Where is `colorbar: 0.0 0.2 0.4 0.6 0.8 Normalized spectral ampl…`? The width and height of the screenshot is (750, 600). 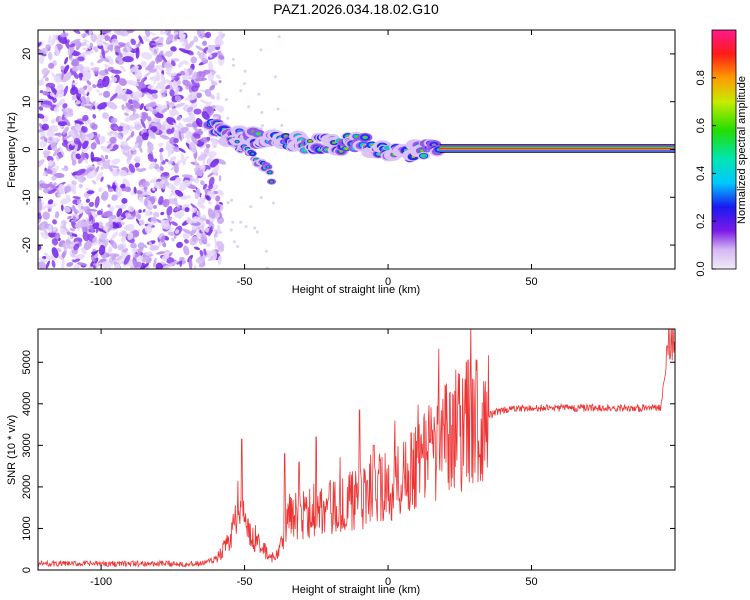 colorbar: 0.0 0.2 0.4 0.6 0.8 Normalized spectral ampl… is located at coordinates (721, 153).